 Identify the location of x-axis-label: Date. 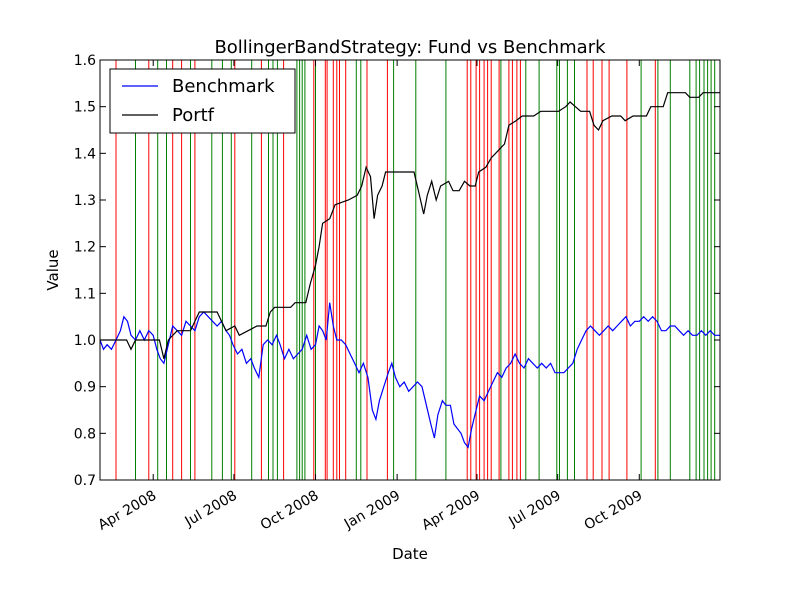
(410, 554).